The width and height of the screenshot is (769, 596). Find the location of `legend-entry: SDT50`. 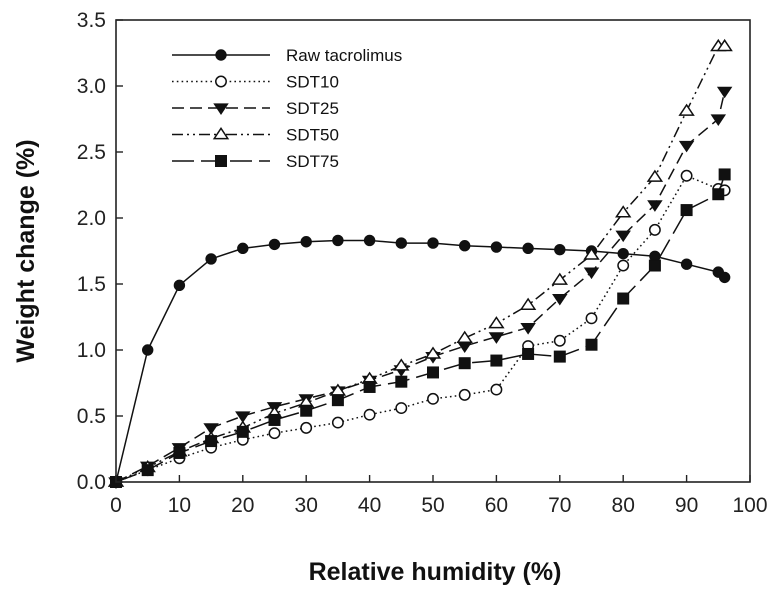

legend-entry: SDT50 is located at coordinates (255, 135).